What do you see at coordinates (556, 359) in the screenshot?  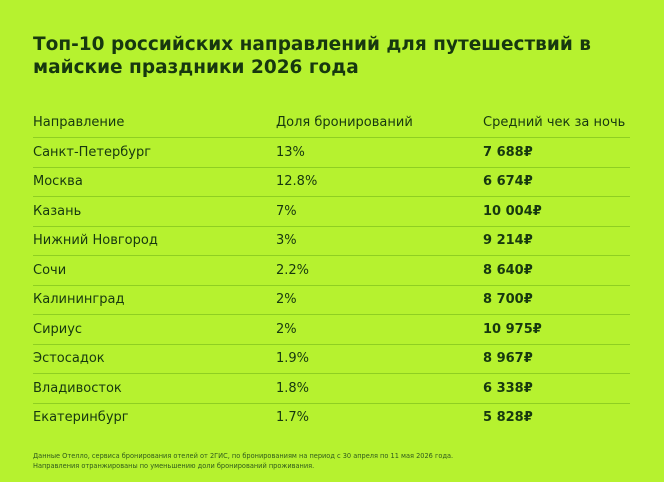 I see `table-cell: 8 967₽` at bounding box center [556, 359].